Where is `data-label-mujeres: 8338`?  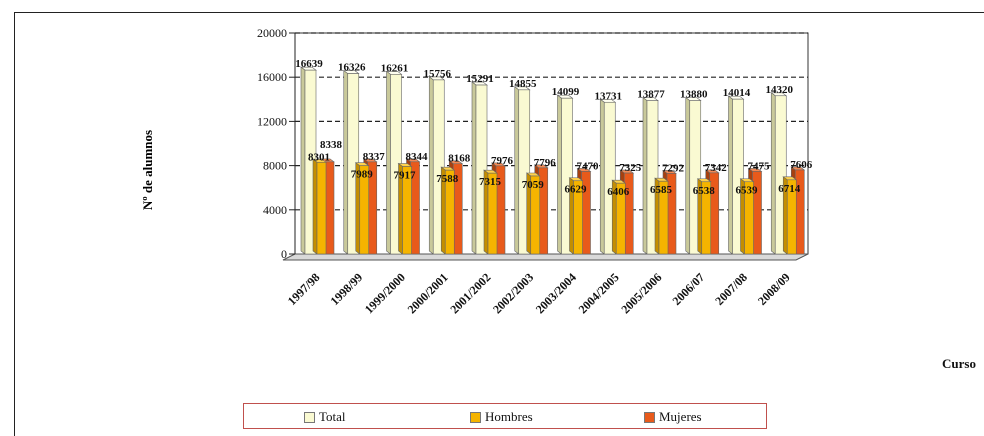
data-label-mujeres: 8338 is located at coordinates (331, 145).